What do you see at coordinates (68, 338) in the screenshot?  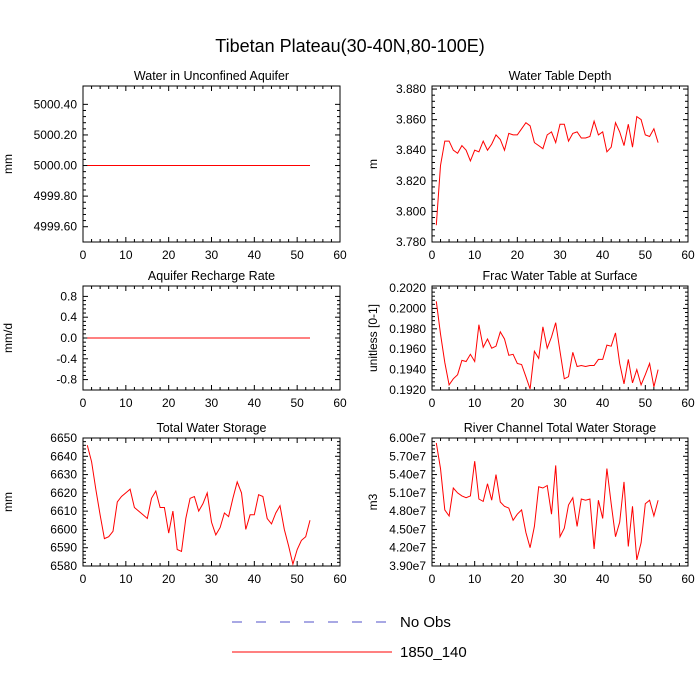 I see `y-tick-label: 0.0` at bounding box center [68, 338].